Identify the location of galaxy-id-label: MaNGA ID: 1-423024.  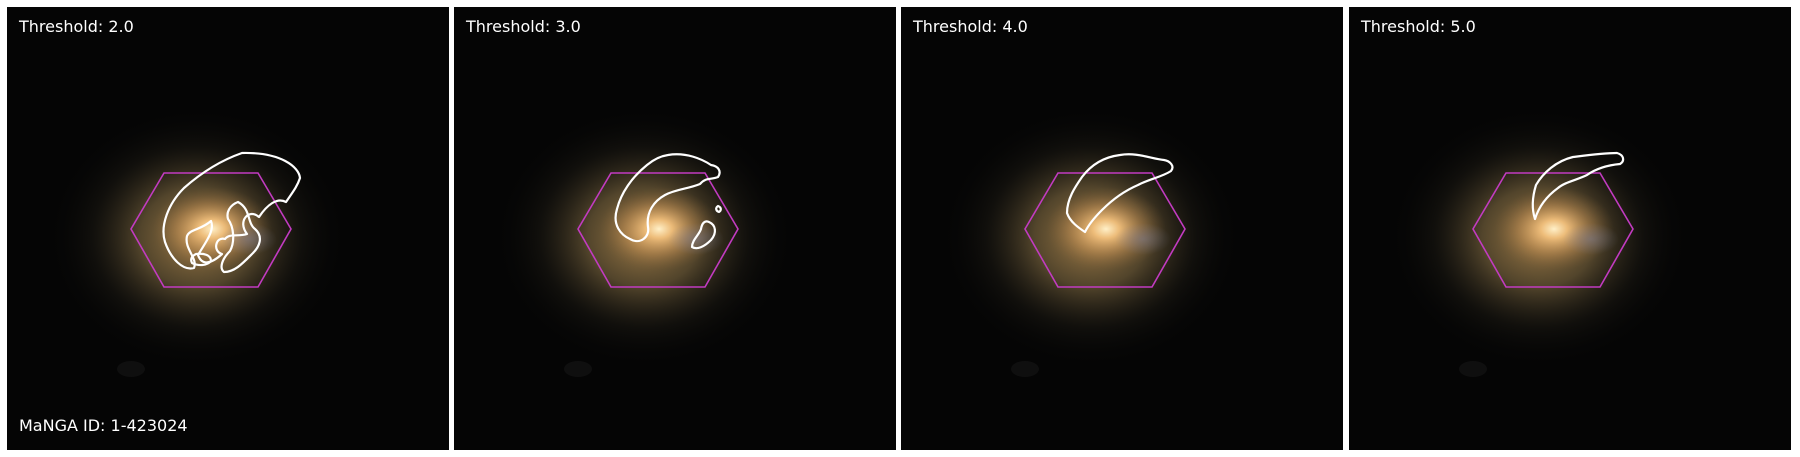
(103, 425).